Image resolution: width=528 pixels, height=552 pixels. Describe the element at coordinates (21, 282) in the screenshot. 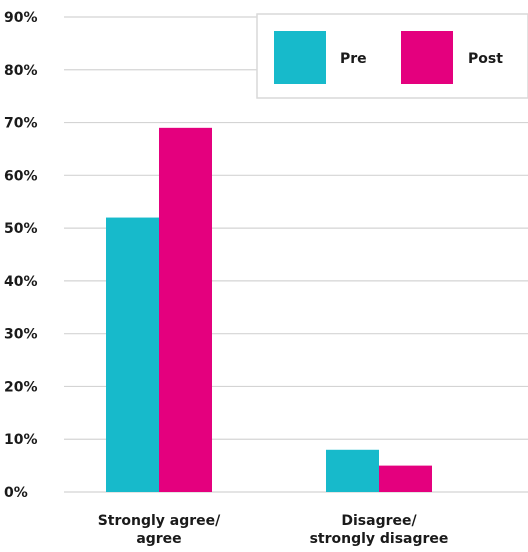

I see `y-tick-label: 40%` at that location.